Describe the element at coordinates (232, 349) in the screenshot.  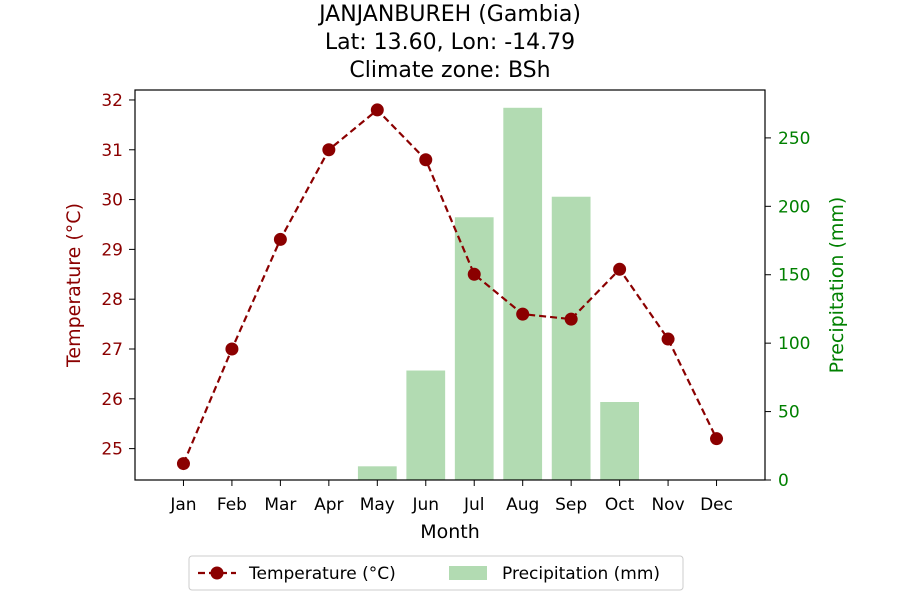
I see `temperature-point-feb` at that location.